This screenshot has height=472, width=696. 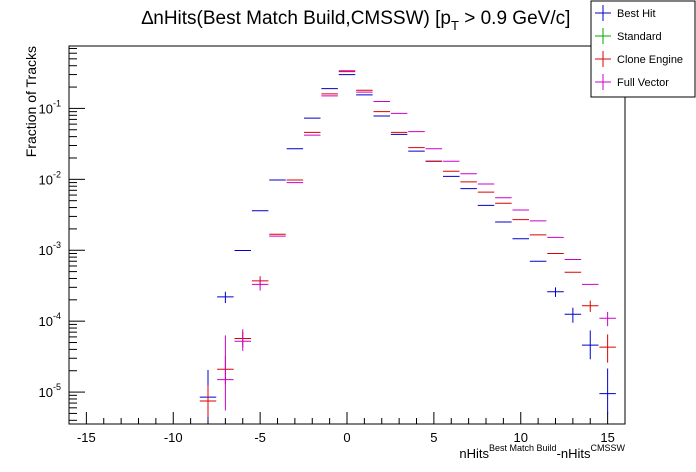 What do you see at coordinates (260, 437) in the screenshot?
I see `x-tick-label: -5` at bounding box center [260, 437].